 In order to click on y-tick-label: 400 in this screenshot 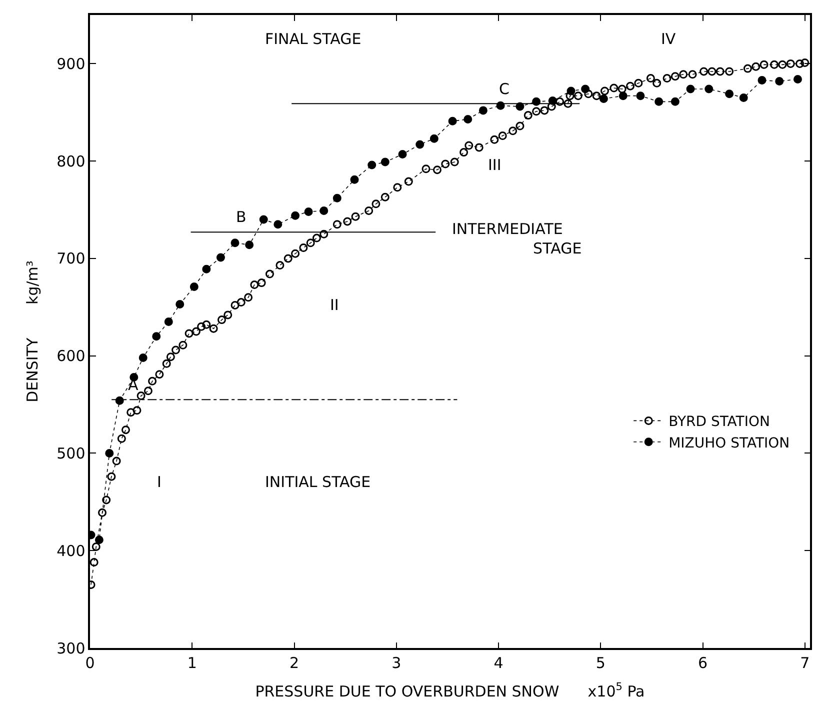, I will do `click(71, 551)`.